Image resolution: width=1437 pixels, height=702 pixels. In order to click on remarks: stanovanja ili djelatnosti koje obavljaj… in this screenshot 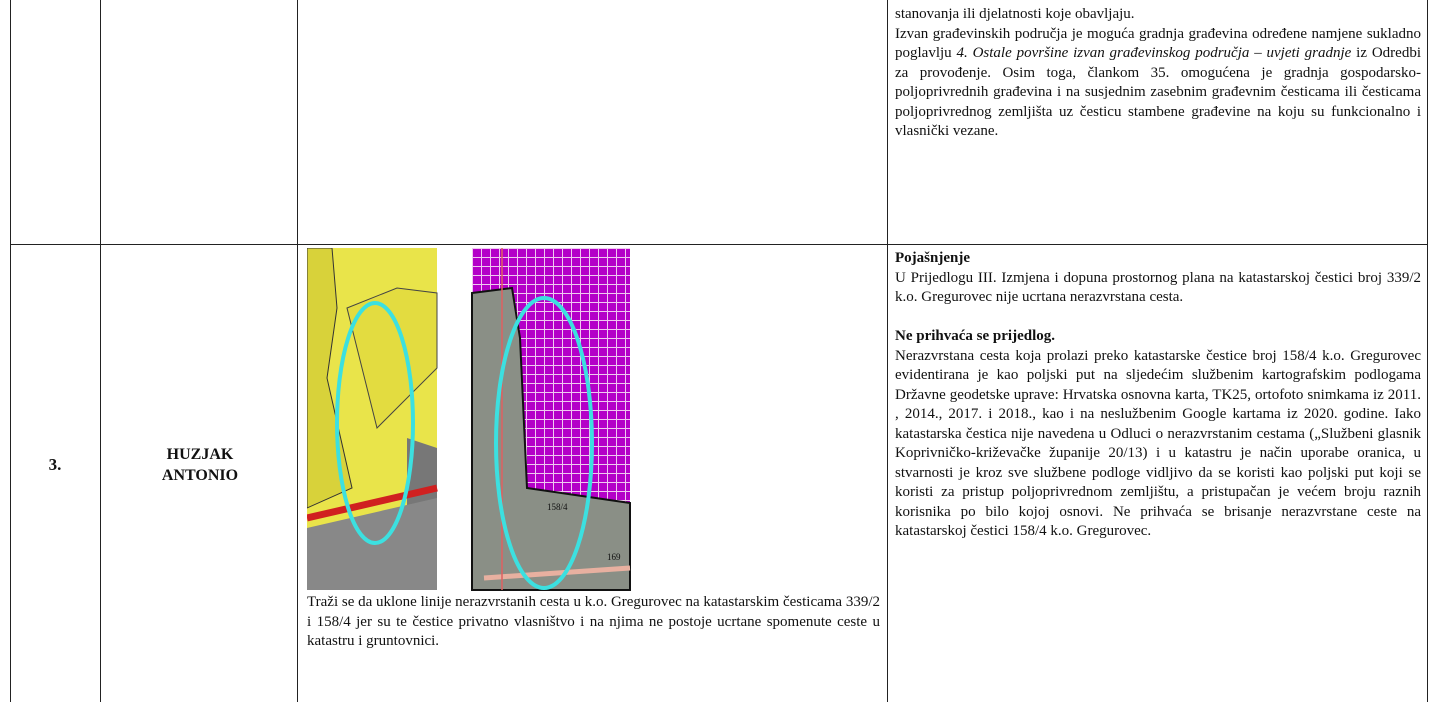, I will do `click(1158, 73)`.